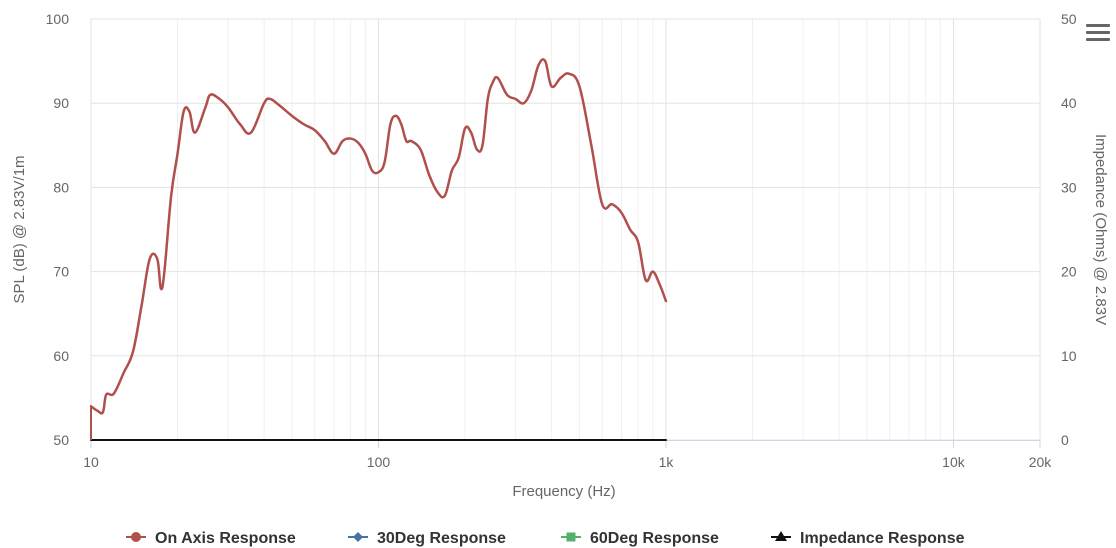  I want to click on y-left-tick-label: 80, so click(61, 187).